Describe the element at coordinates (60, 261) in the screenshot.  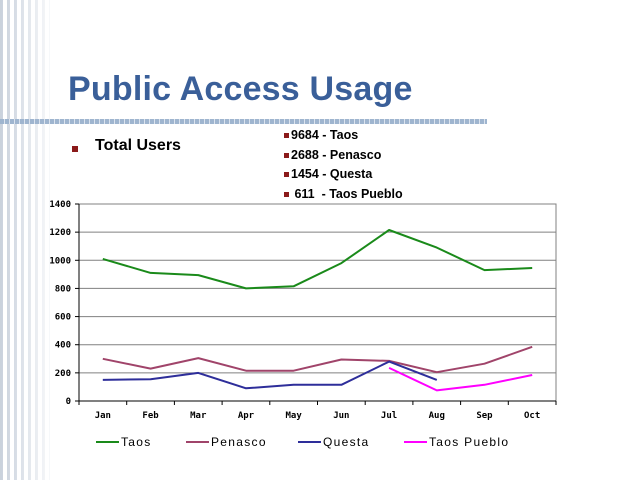
I see `y-tick-label: 1000` at that location.